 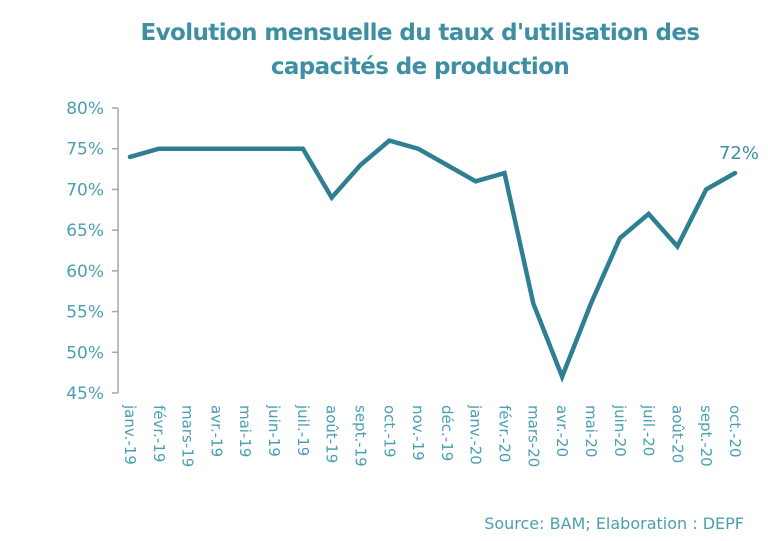 I want to click on x-tick-label: mars-19, so click(x=188, y=436).